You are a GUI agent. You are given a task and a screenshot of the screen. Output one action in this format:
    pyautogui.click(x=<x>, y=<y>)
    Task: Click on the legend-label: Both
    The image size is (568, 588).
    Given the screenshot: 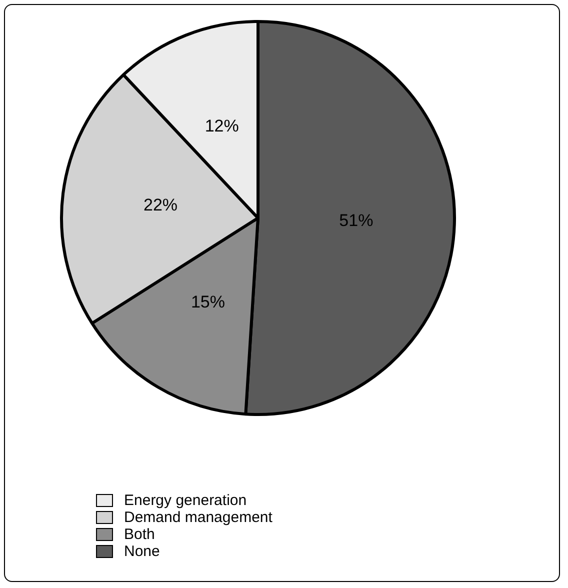 What is the action you would take?
    pyautogui.click(x=139, y=534)
    